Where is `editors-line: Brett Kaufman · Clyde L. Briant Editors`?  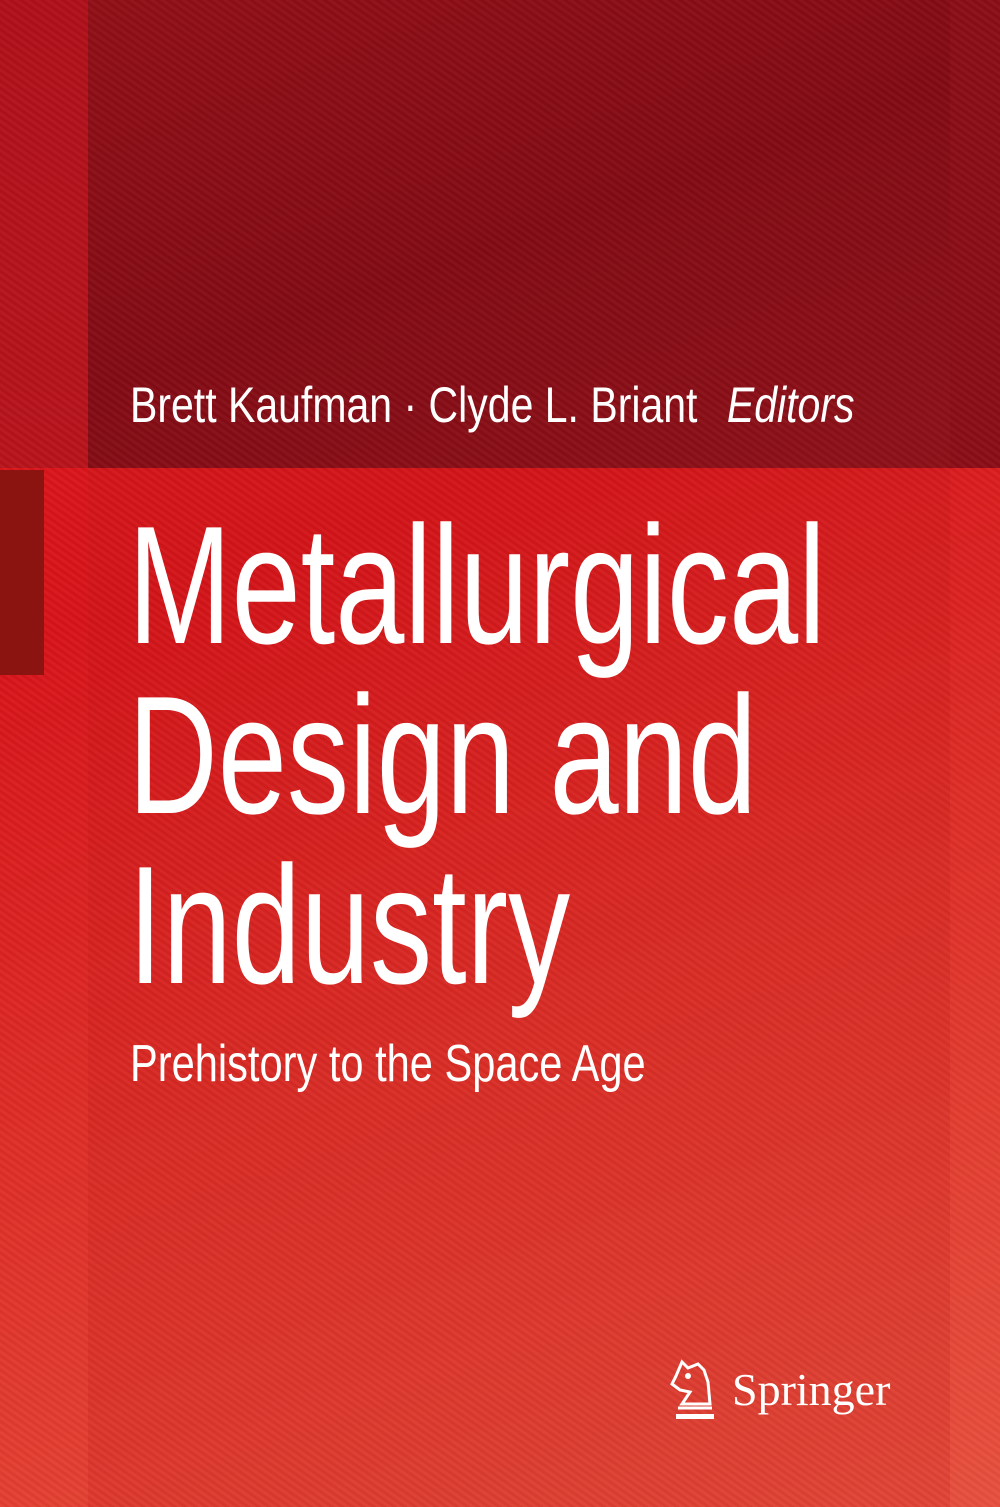
editors-line: Brett Kaufman · Clyde L. Briant Editors is located at coordinates (492, 405).